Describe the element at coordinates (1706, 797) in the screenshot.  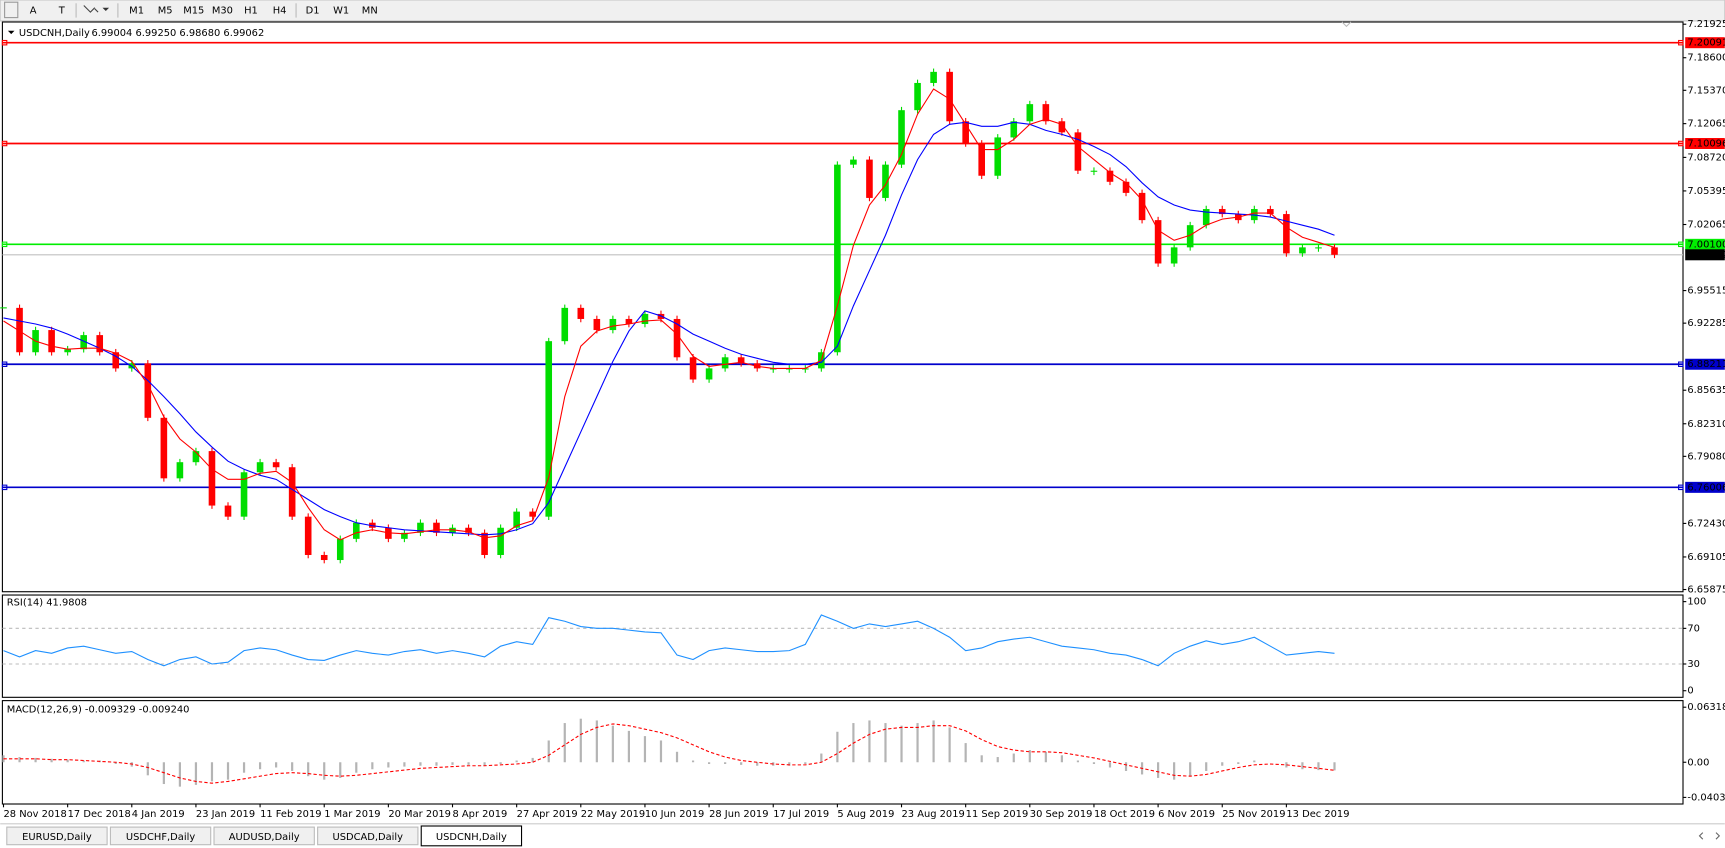
I see `y-tick-label: -0.040355` at that location.